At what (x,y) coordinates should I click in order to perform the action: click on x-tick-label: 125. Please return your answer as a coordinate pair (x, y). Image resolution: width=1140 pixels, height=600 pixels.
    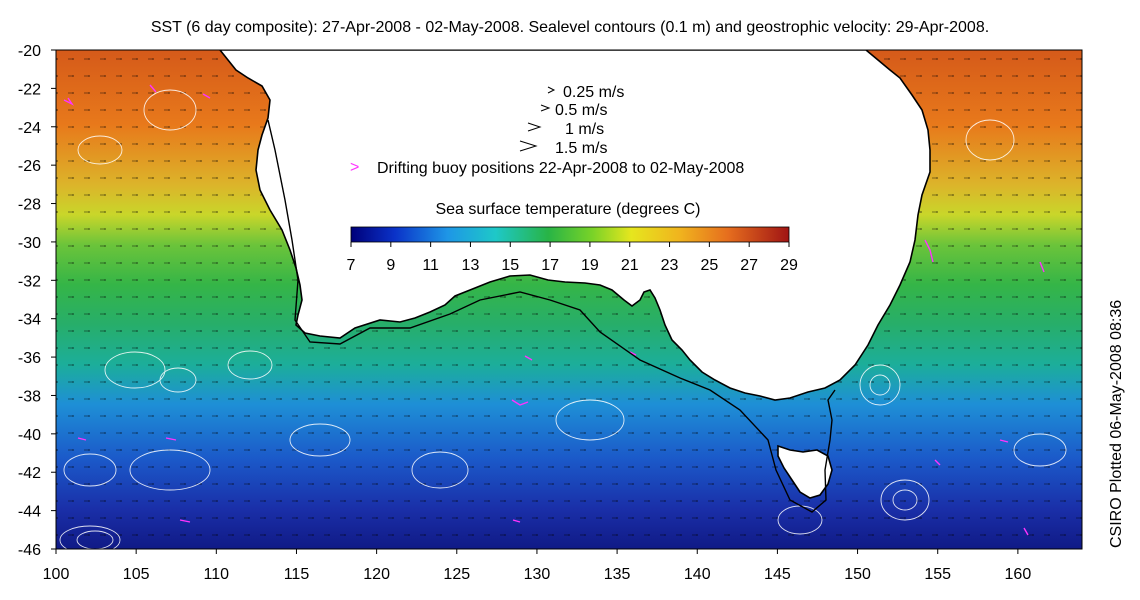
    Looking at the image, I should click on (456, 574).